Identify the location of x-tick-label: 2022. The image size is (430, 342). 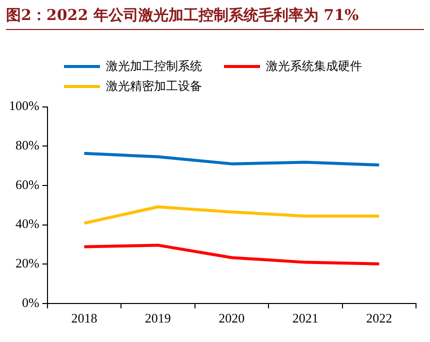
(379, 318).